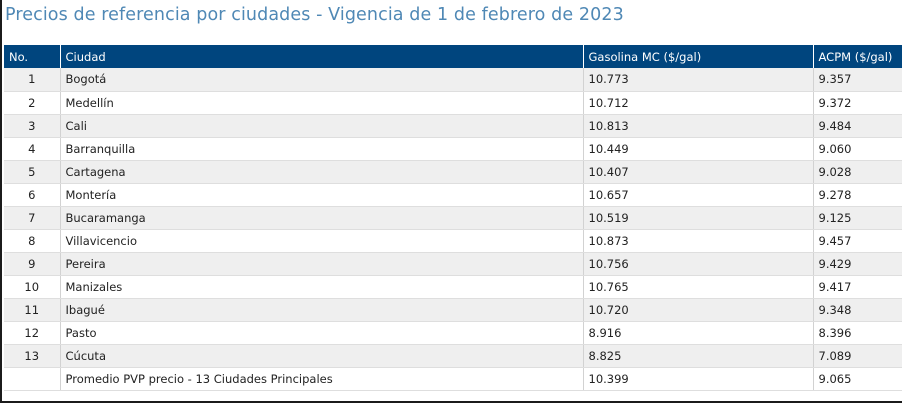 Image resolution: width=904 pixels, height=405 pixels. Describe the element at coordinates (698, 356) in the screenshot. I see `cell-gasolina: 8.825` at that location.